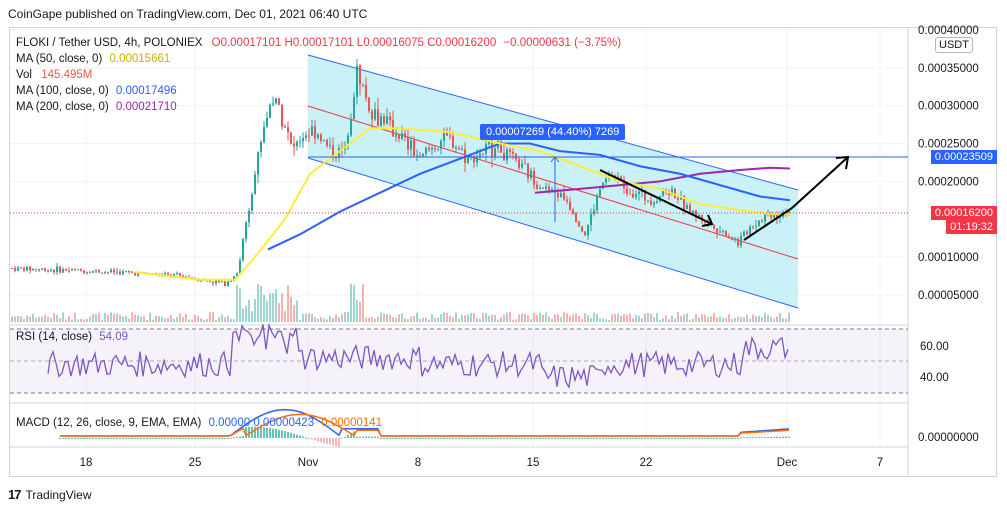 This screenshot has width=1007, height=511. I want to click on time-tick-label: 18, so click(86, 463).